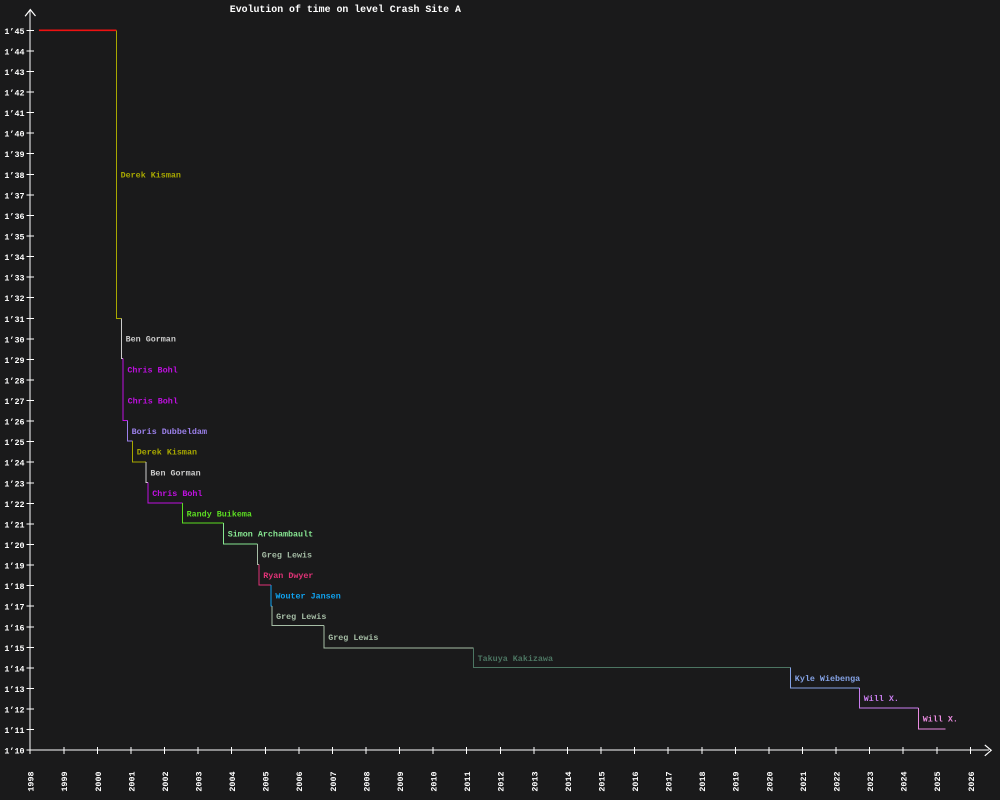 This screenshot has width=1000, height=800. Describe the element at coordinates (32, 781) in the screenshot. I see `svg-text: 1998` at that location.